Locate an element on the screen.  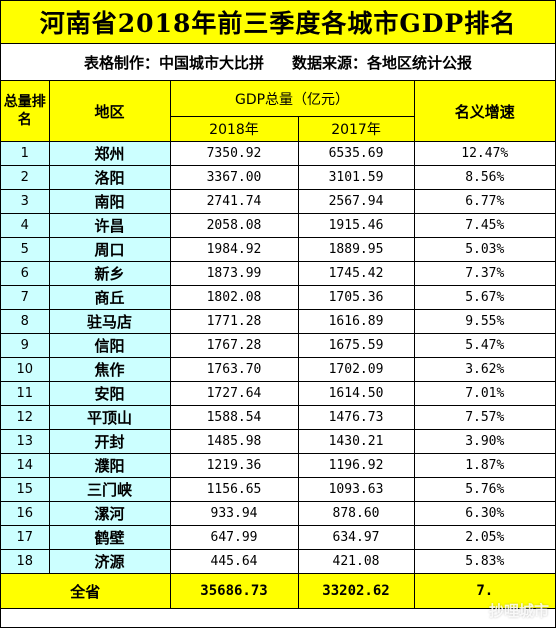
table-row: 1 郑州 7350.92 6535.69 12.47% is located at coordinates (278, 153).